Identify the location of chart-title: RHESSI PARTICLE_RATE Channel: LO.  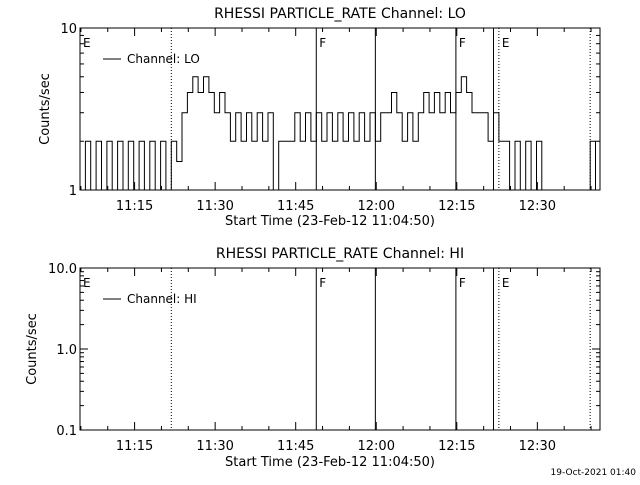
(340, 14).